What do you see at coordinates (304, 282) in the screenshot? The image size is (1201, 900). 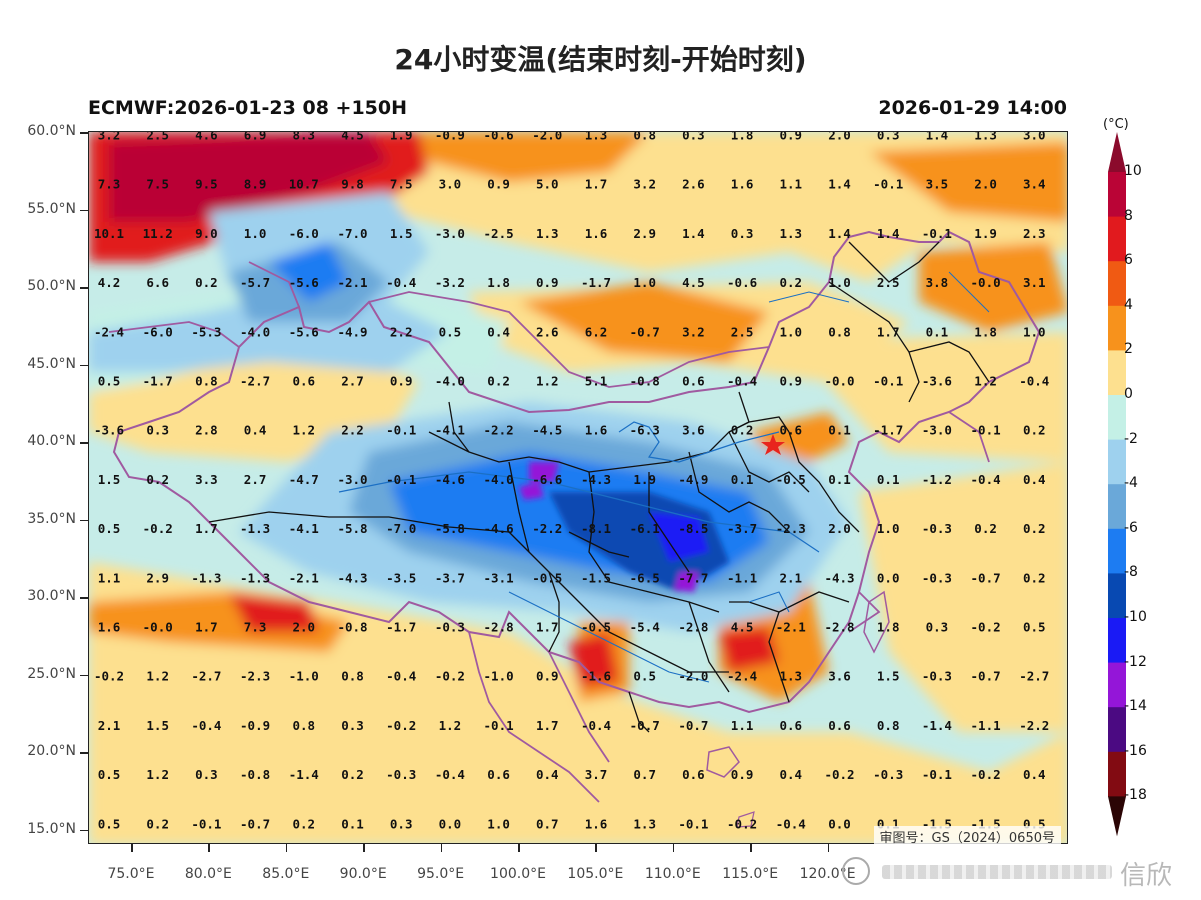 I see `grid-value: -5.6` at bounding box center [304, 282].